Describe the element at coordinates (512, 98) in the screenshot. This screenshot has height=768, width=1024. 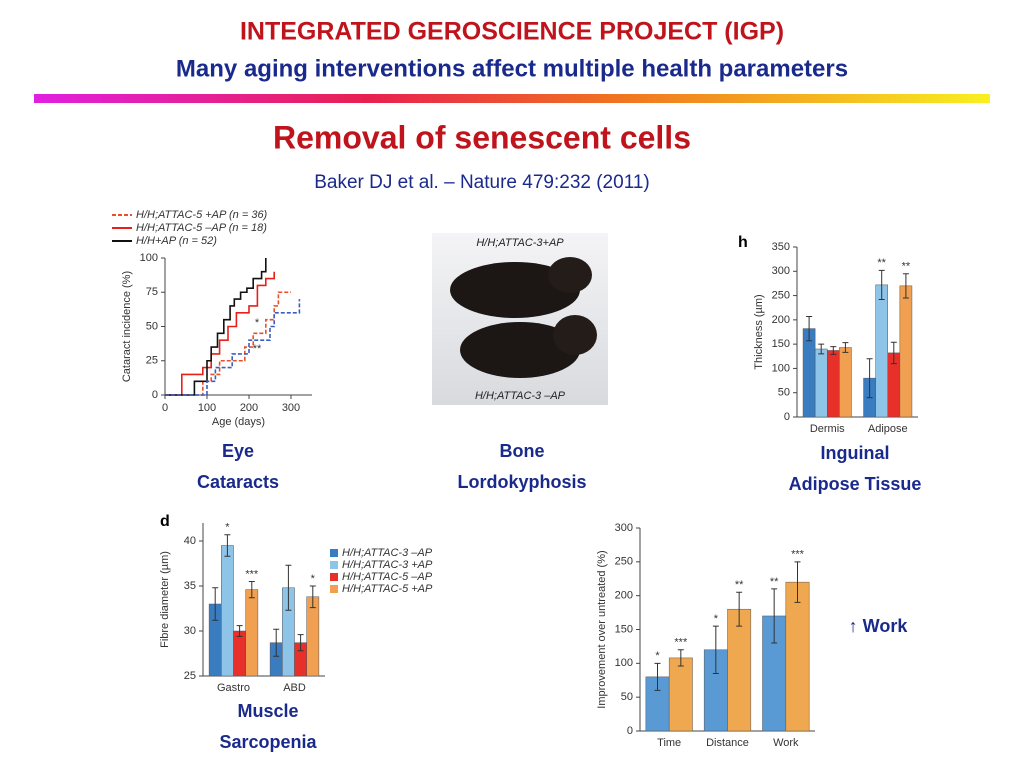
I see `divider` at that location.